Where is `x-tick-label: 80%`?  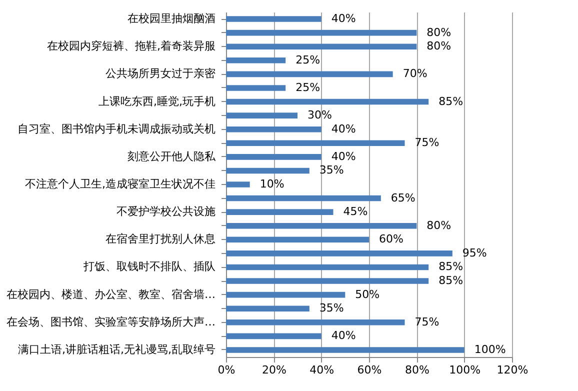 x-tick-label: 80% is located at coordinates (417, 370).